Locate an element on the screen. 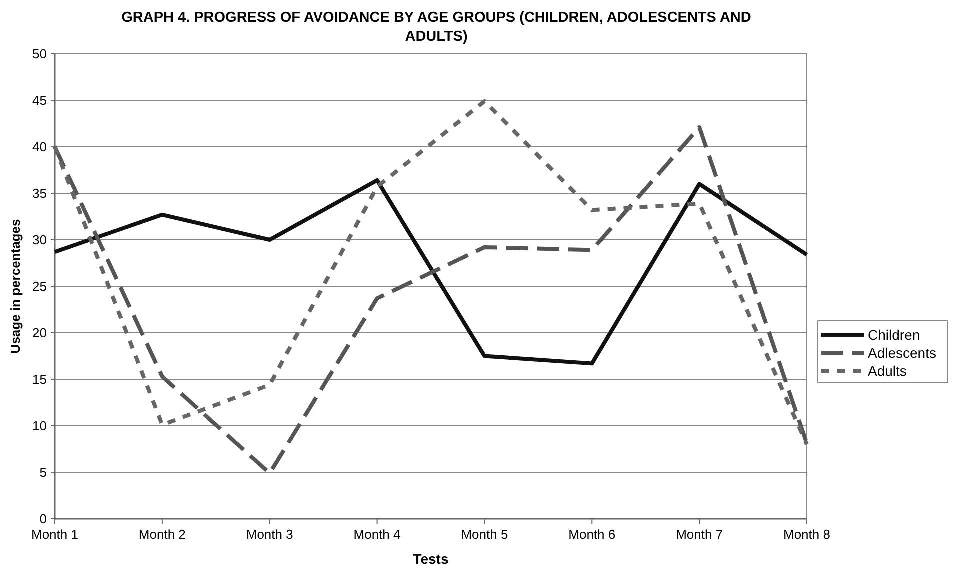 The image size is (953, 572). x-tick-label: Month 3 is located at coordinates (270, 534).